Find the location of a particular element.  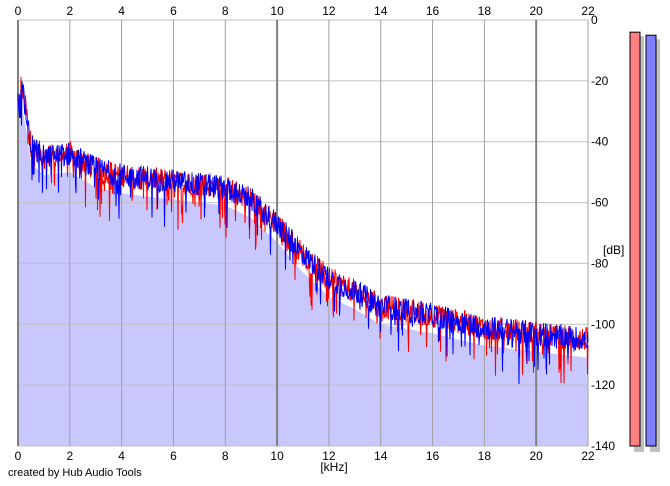

x-tick-label-top: 10 is located at coordinates (277, 11).